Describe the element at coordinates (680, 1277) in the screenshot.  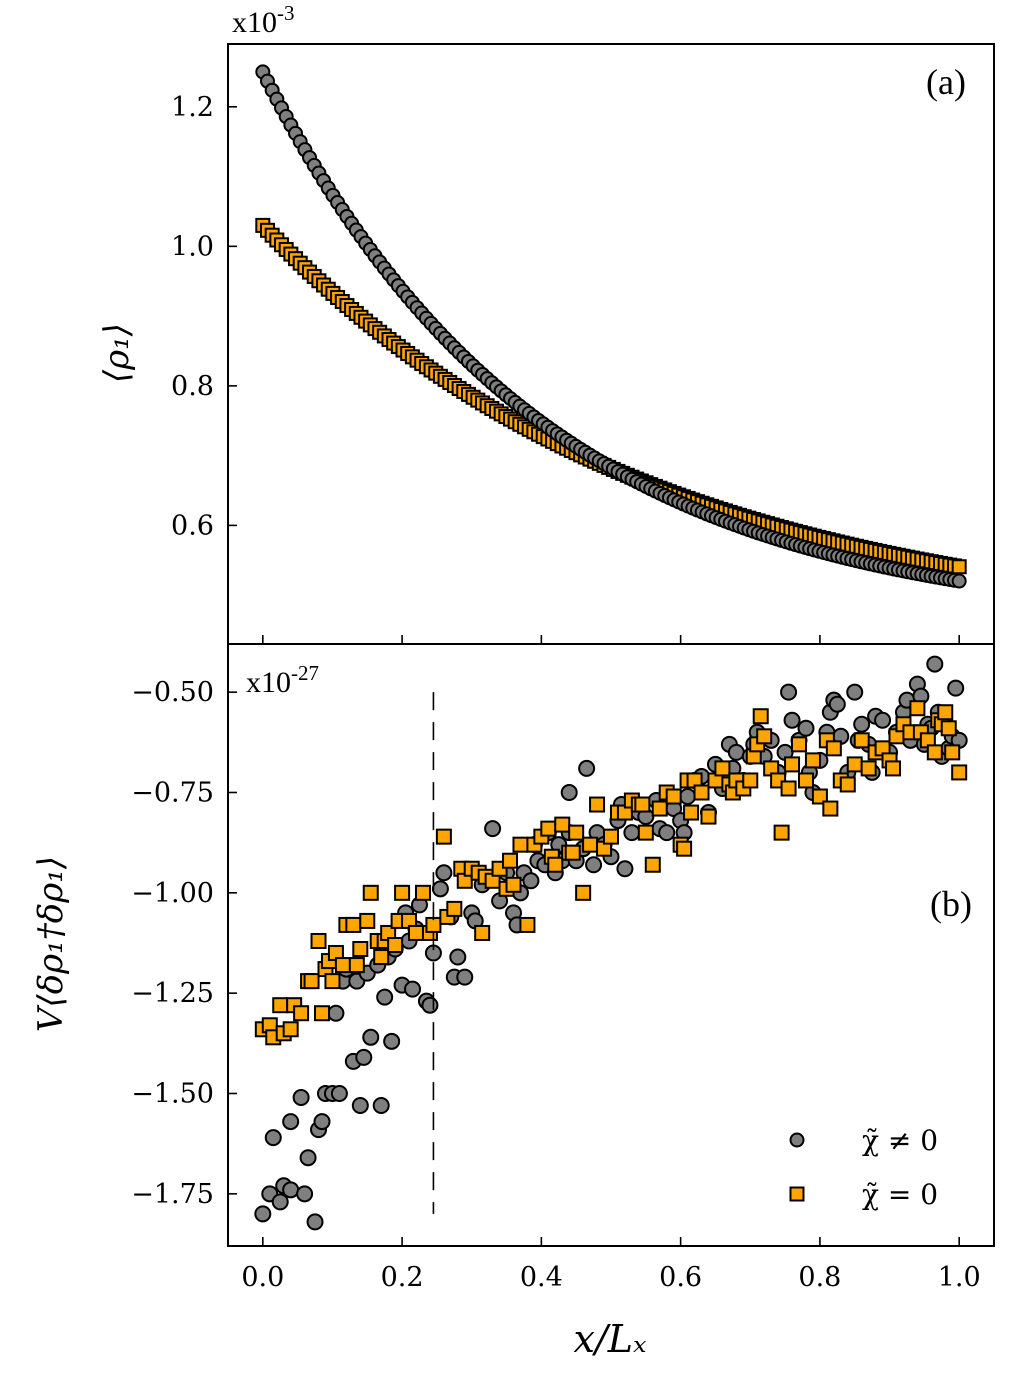
I see `panel-b-xtick-label: 0.6` at that location.